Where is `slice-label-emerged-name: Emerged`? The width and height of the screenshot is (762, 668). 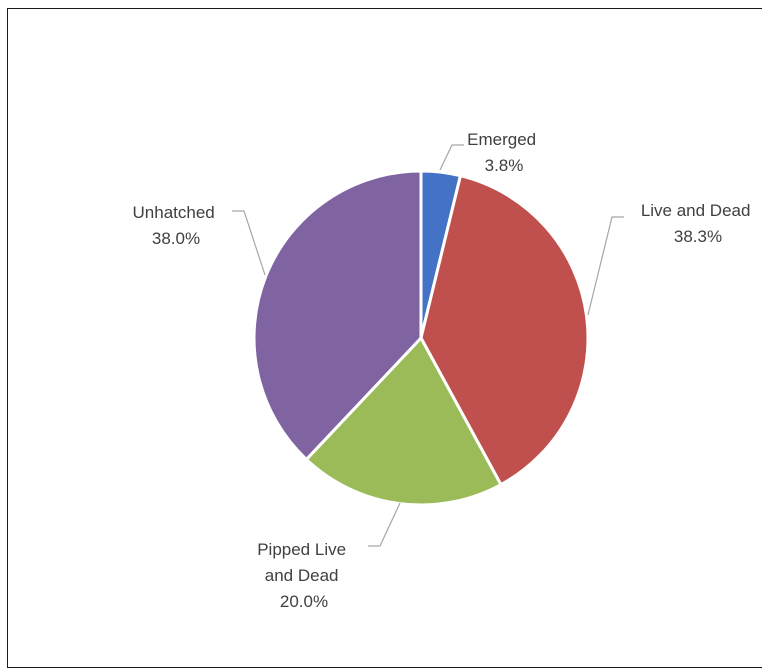 slice-label-emerged-name: Emerged is located at coordinates (501, 139).